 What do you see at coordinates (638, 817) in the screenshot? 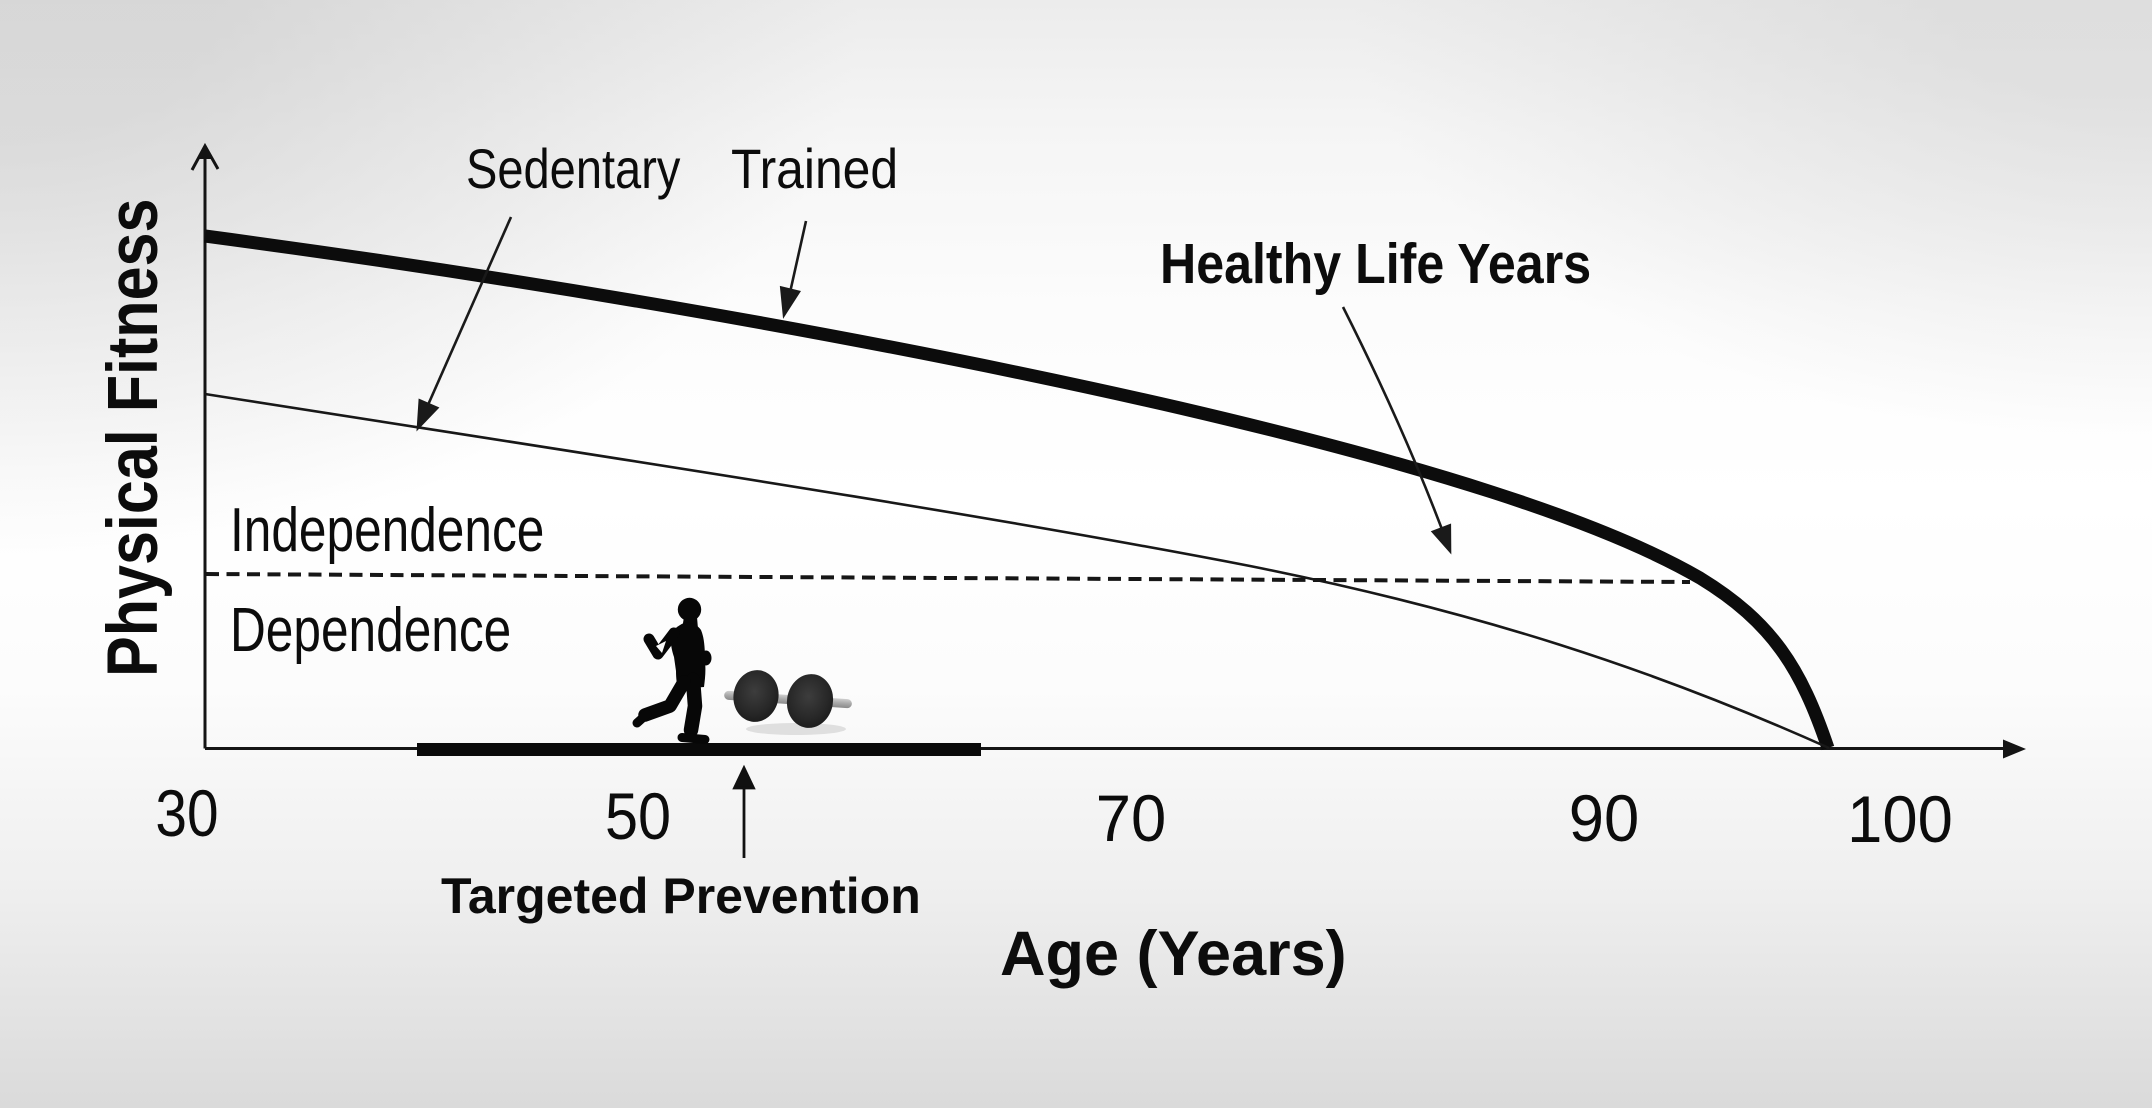
I see `svg-text: 50` at bounding box center [638, 817].